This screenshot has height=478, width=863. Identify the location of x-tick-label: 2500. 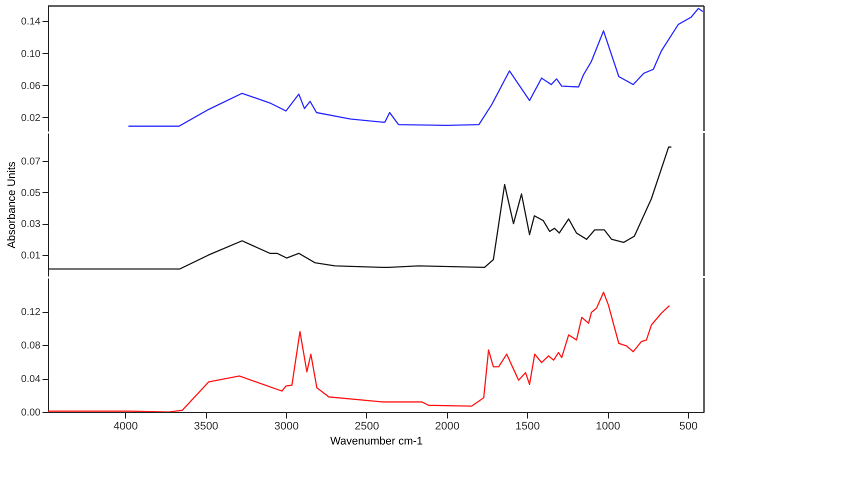
(367, 426).